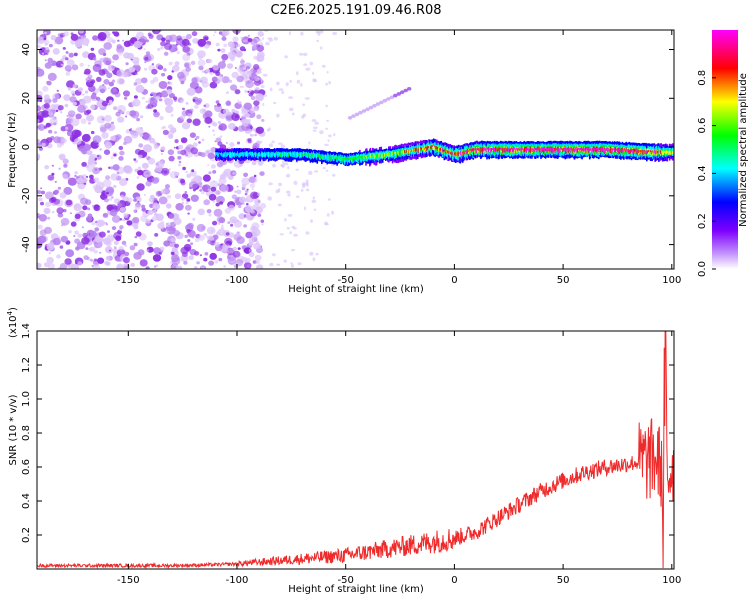  What do you see at coordinates (702, 269) in the screenshot?
I see `colorbar-tick-label: 0.0` at bounding box center [702, 269].